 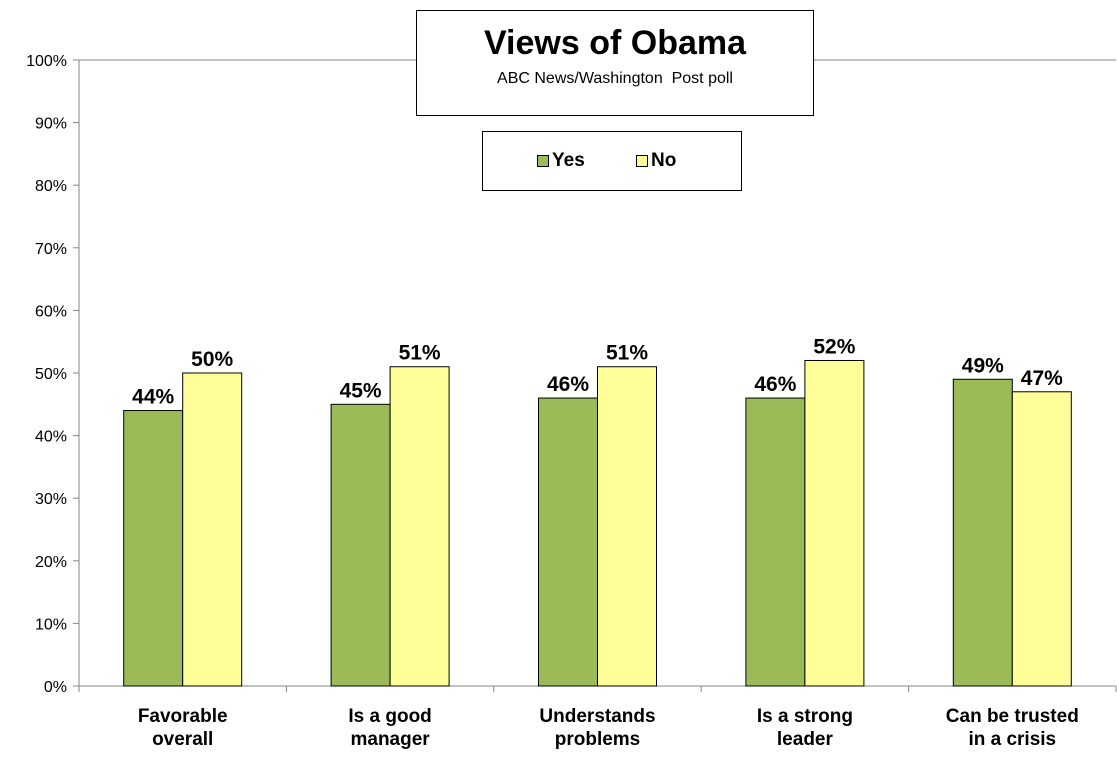 What do you see at coordinates (361, 390) in the screenshot?
I see `data-label-yes-1: 45%` at bounding box center [361, 390].